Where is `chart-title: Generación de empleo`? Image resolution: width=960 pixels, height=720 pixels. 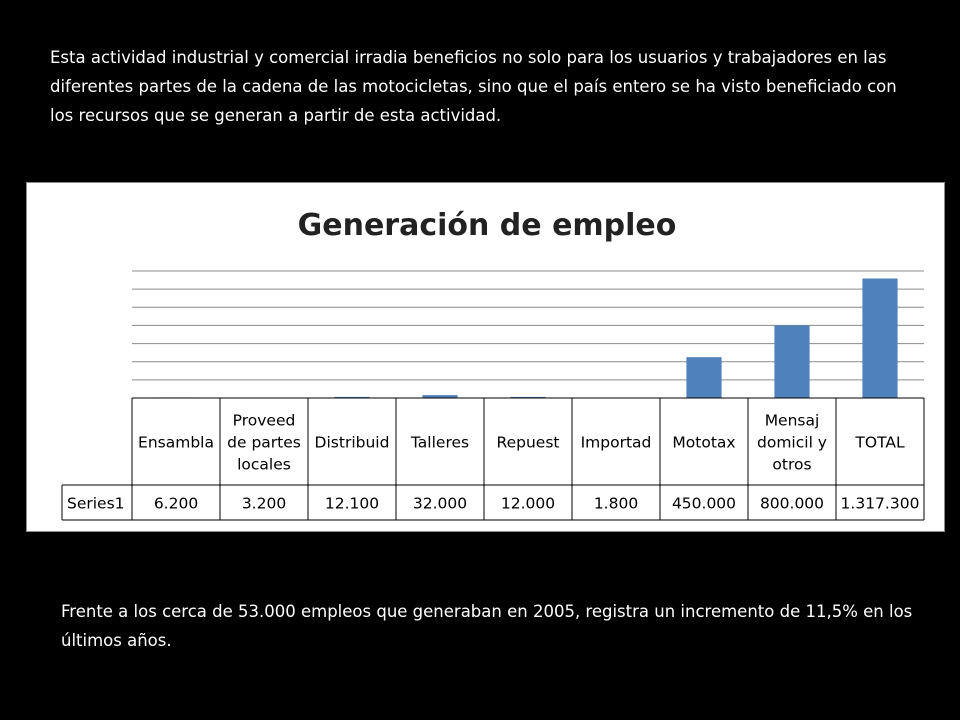
chart-title: Generación de empleo is located at coordinates (487, 225).